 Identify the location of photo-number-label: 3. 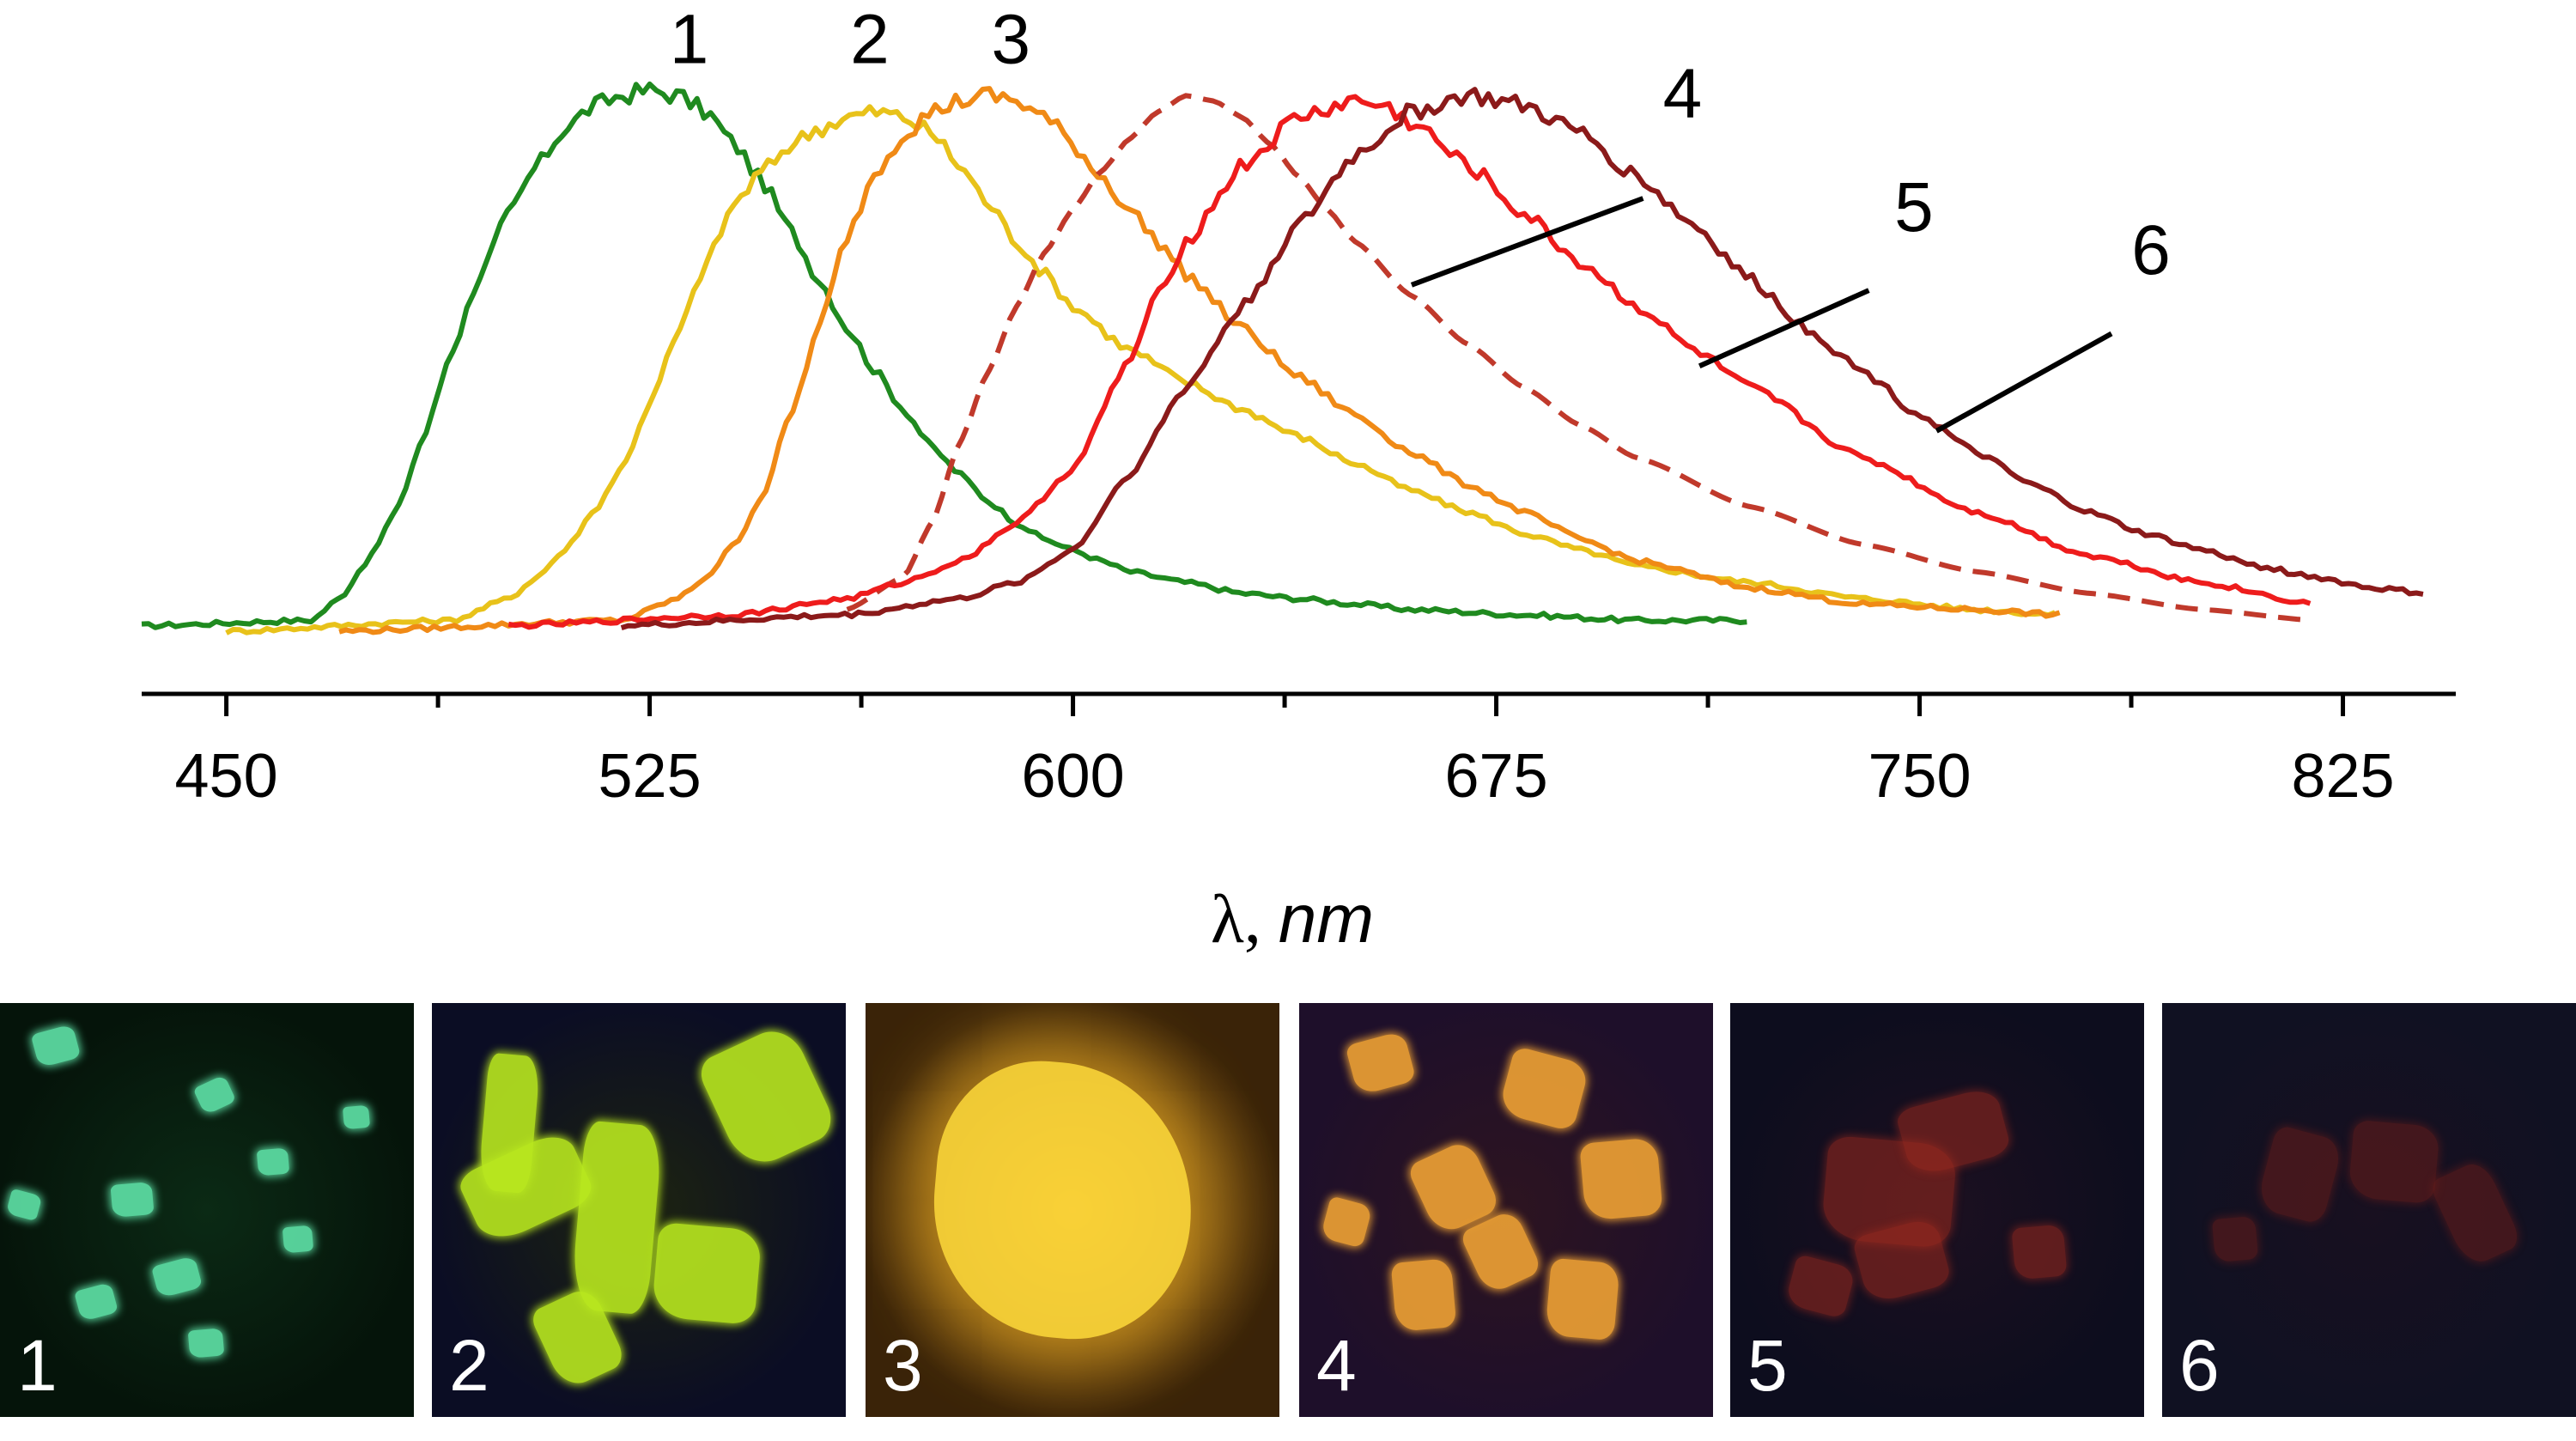
(903, 1365).